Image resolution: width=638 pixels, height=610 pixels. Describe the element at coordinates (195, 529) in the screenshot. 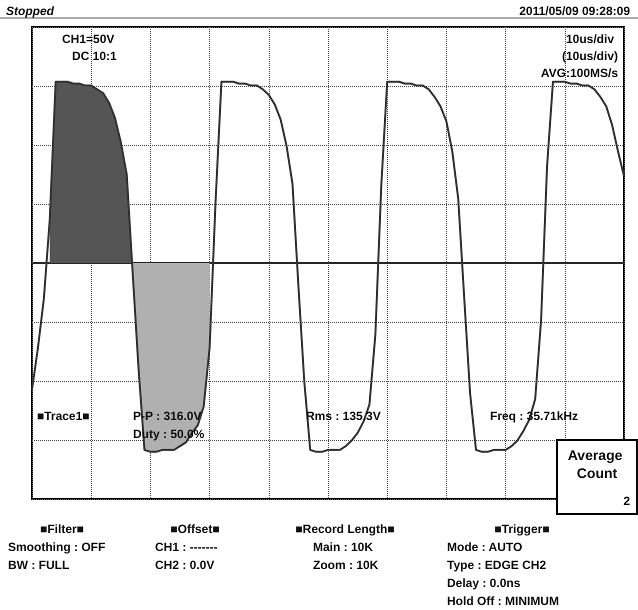

I see `text: ■Offset■` at that location.